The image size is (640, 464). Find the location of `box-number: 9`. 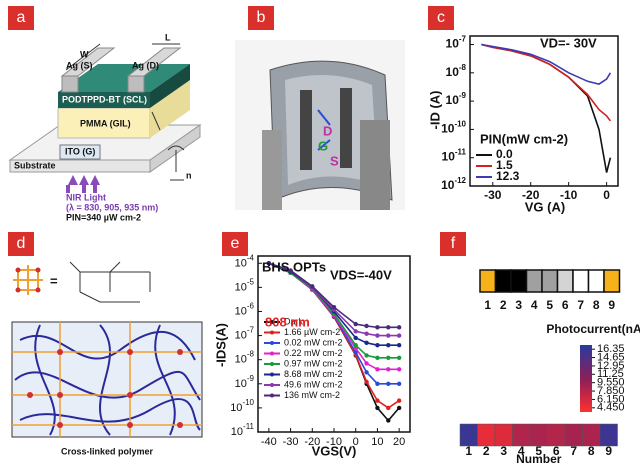

box-number: 9 is located at coordinates (611, 305).